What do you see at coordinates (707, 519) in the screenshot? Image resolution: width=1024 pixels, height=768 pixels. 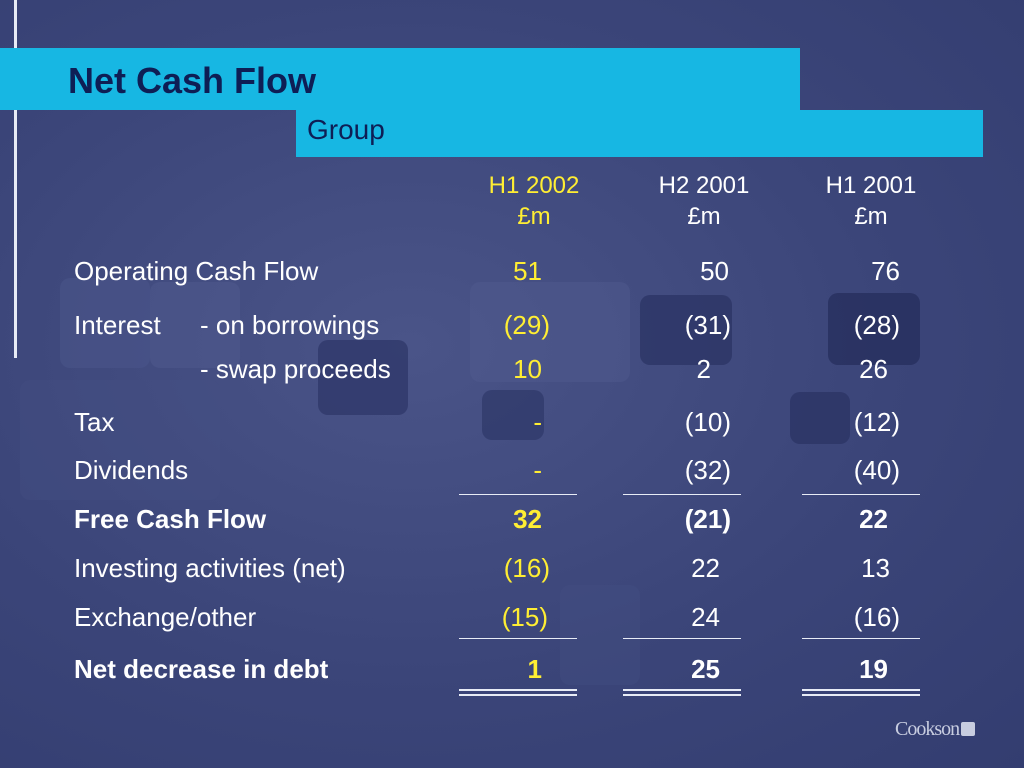 I see `cell-value: (21)` at bounding box center [707, 519].